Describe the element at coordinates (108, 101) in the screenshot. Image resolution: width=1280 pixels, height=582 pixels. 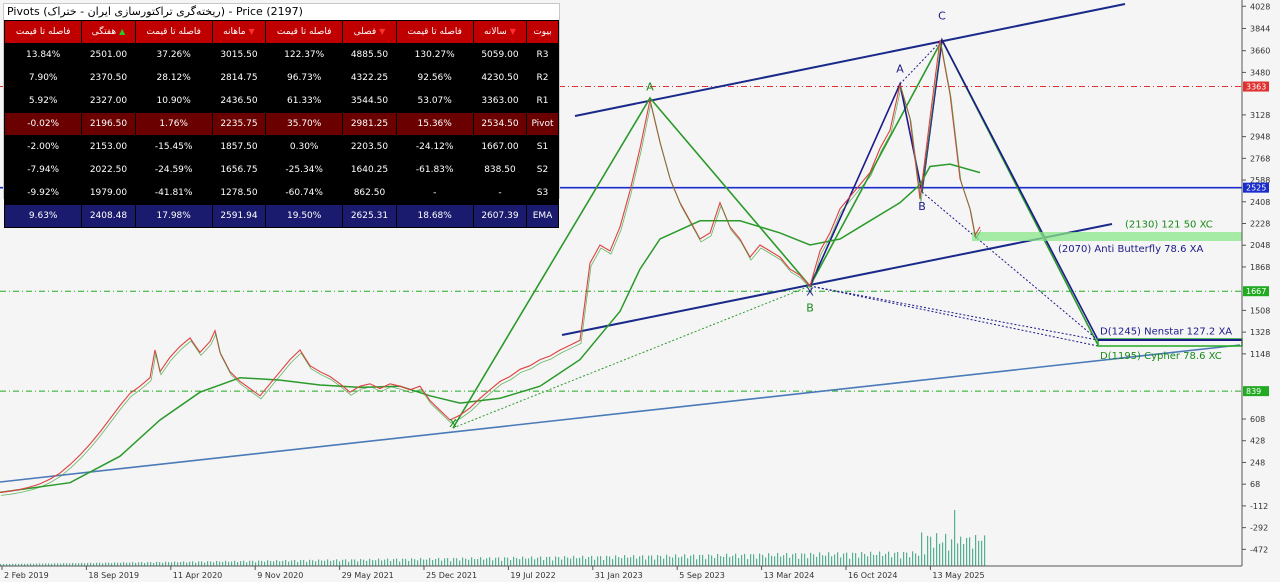
I see `pivots-cell: 2327.00` at that location.